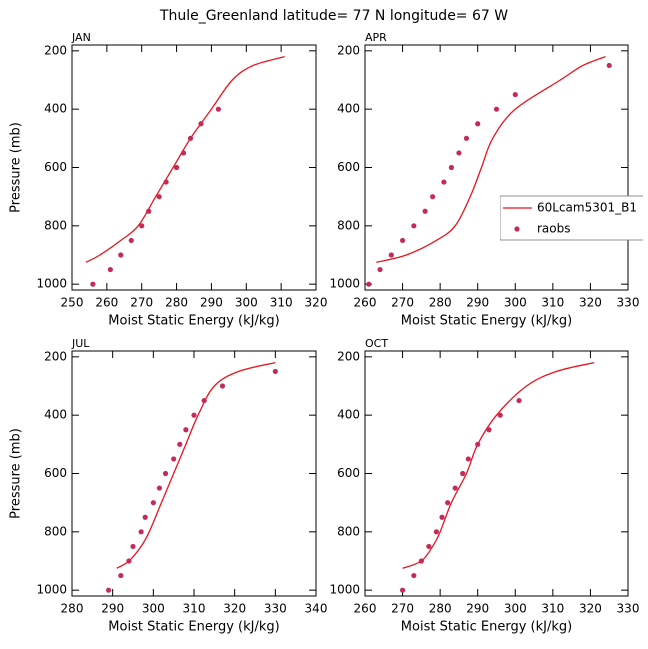 This screenshot has height=649, width=648. I want to click on plot-frame, so click(194, 167).